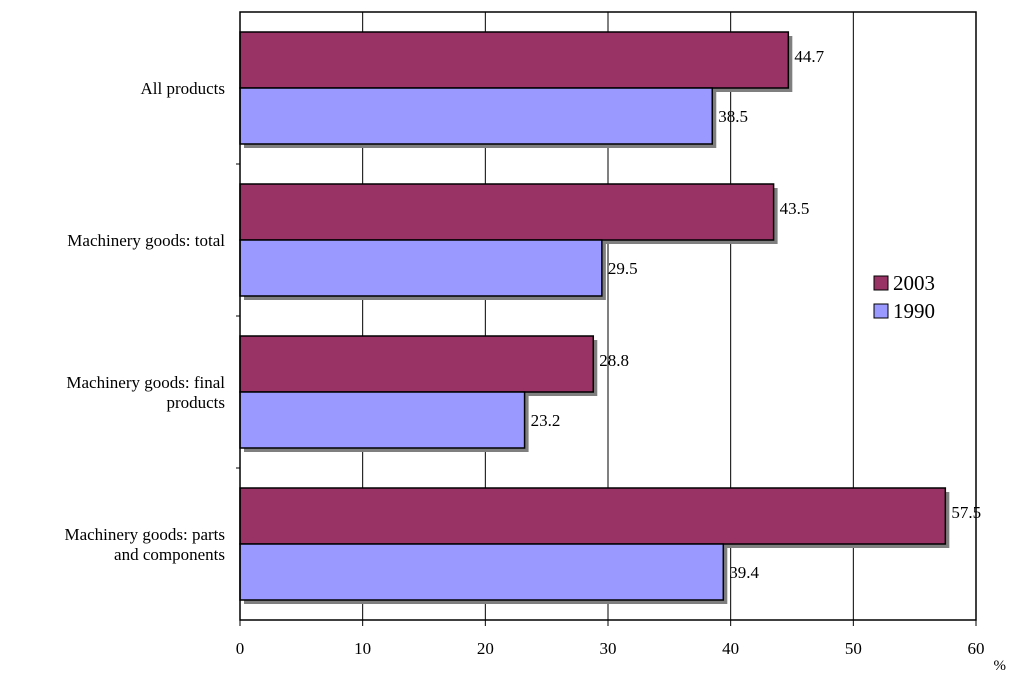 This screenshot has height=673, width=1015. I want to click on legend-label-1990: 1990, so click(914, 311).